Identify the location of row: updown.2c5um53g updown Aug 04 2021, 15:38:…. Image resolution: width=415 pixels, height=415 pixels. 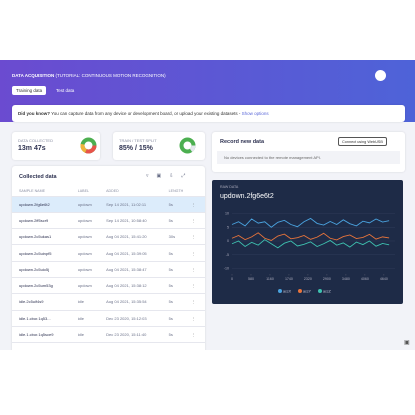
(108, 285).